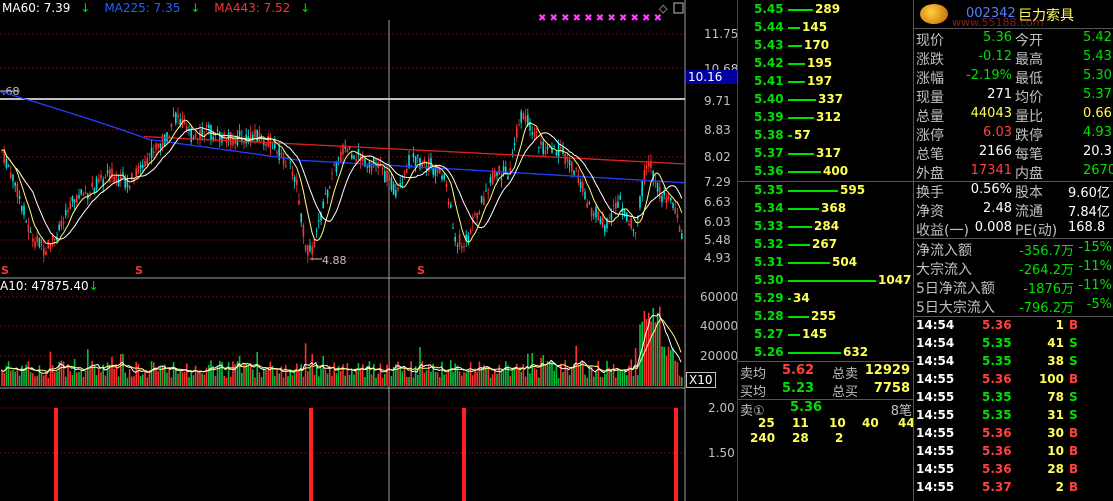  I want to click on bid-level-row: 5.28 255, so click(826, 316).